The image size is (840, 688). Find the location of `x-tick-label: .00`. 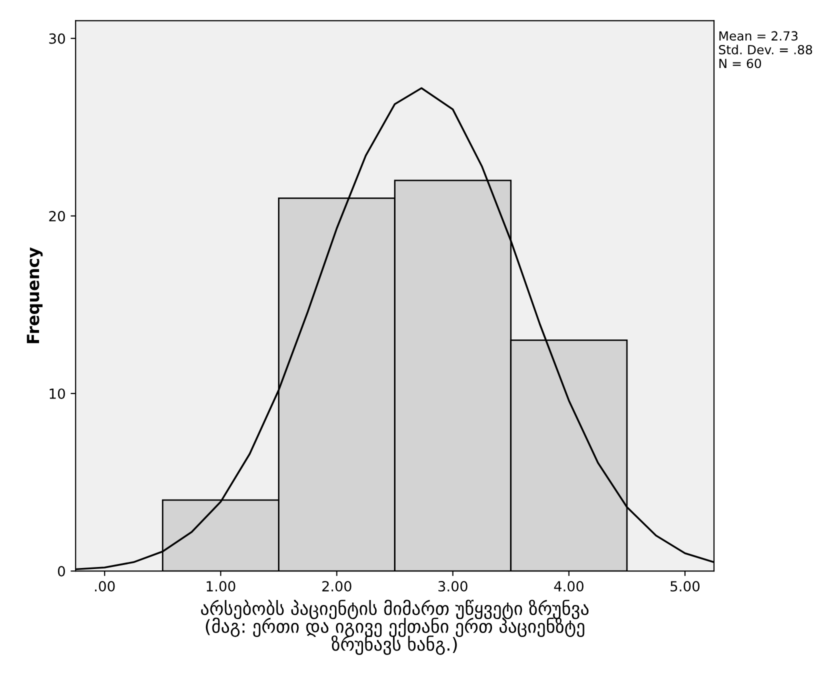

x-tick-label: .00 is located at coordinates (105, 586).